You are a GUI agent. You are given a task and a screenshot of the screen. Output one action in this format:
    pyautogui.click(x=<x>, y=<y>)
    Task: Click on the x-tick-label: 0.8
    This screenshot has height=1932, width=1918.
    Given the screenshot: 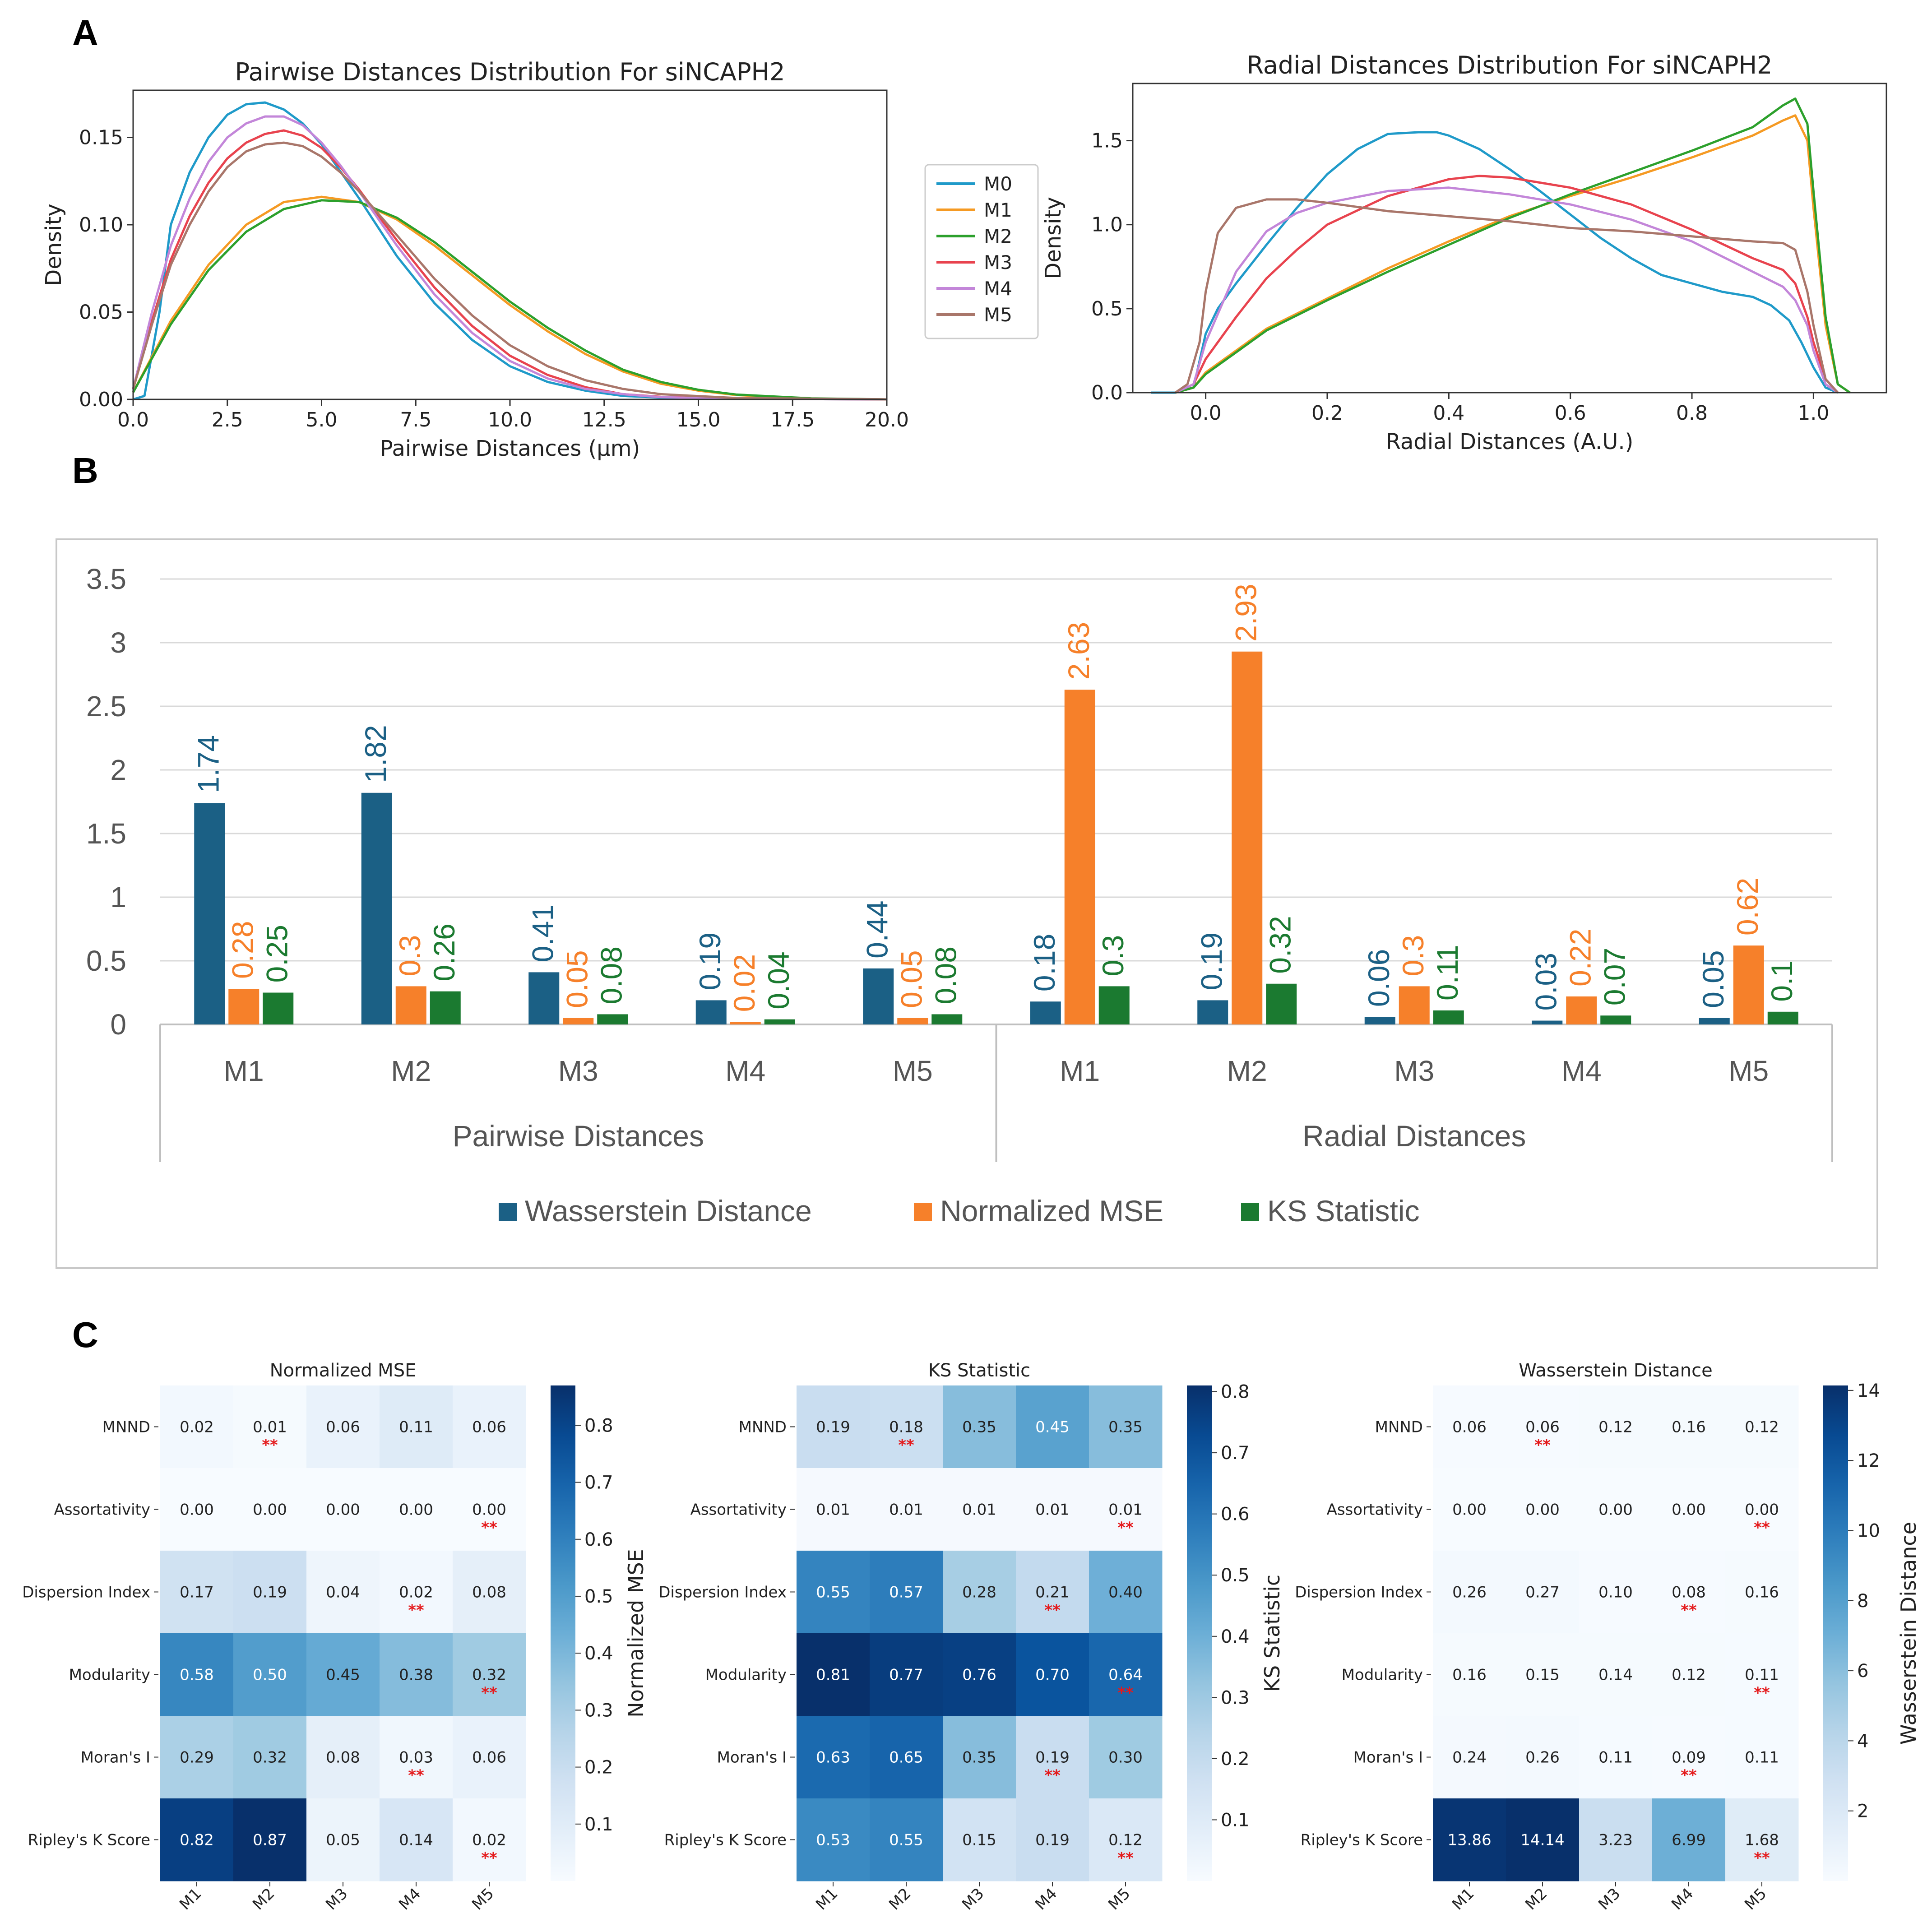 What is the action you would take?
    pyautogui.click(x=1692, y=414)
    